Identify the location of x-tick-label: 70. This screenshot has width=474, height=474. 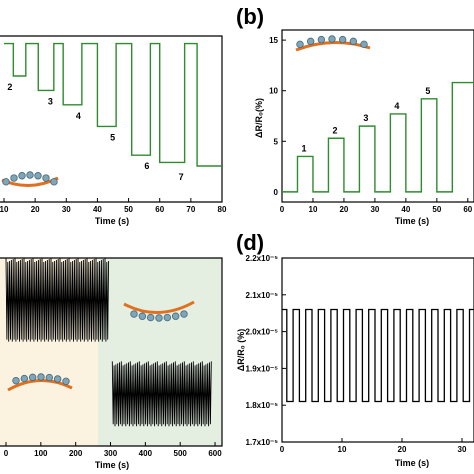
(190, 209).